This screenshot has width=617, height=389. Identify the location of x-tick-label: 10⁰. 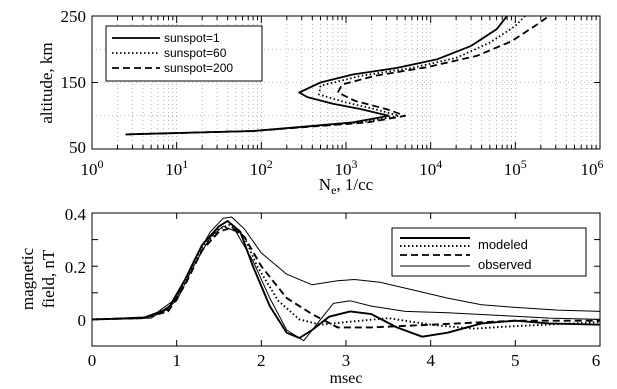
(92, 168).